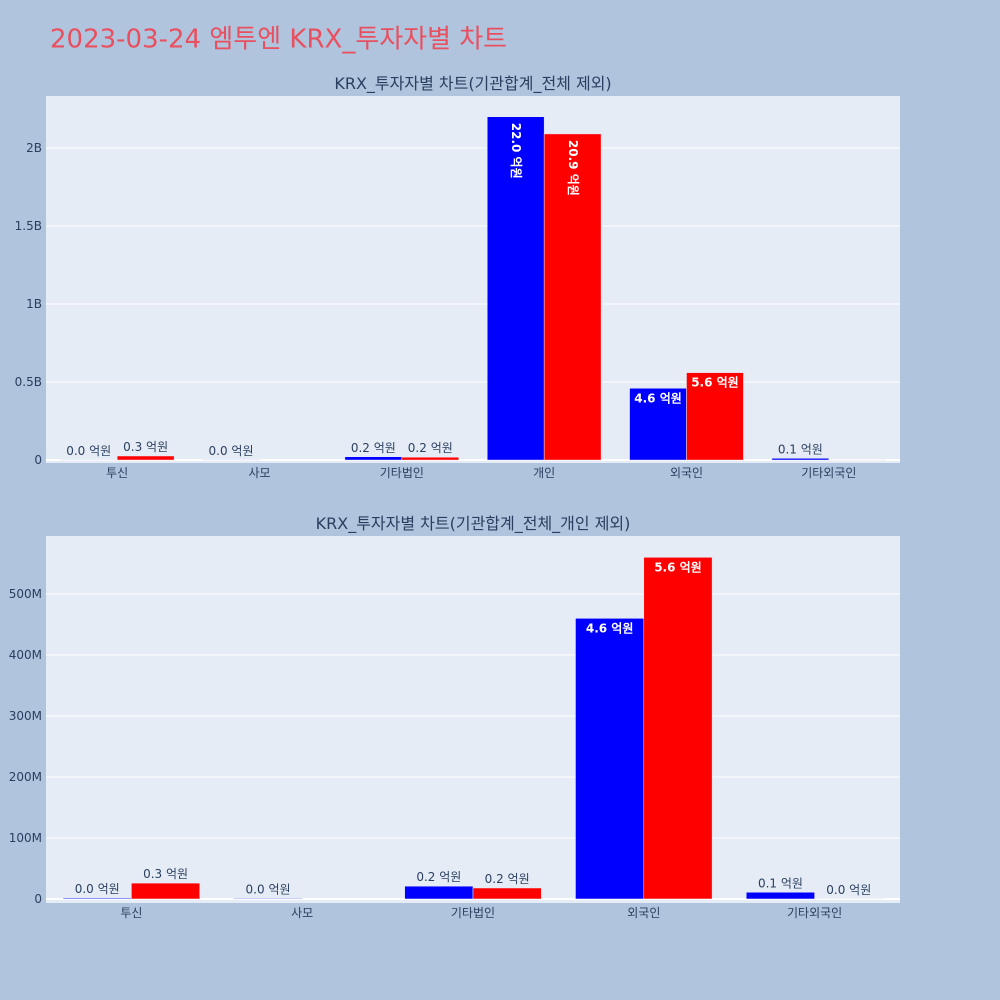 This screenshot has height=1000, width=1000. What do you see at coordinates (34, 148) in the screenshot?
I see `y-tick-label: 2B` at bounding box center [34, 148].